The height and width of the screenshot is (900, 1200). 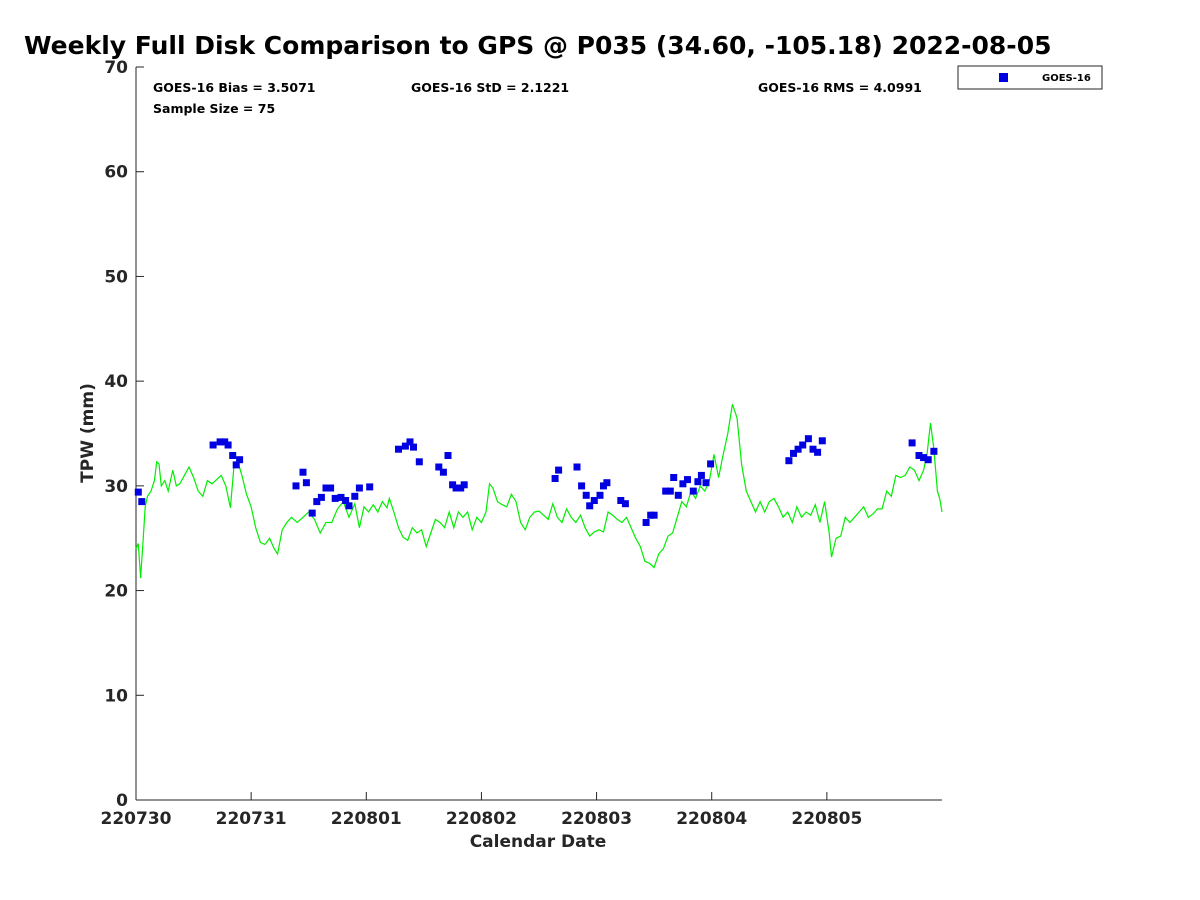 What do you see at coordinates (481, 819) in the screenshot?
I see `x-tick-label: 220802` at bounding box center [481, 819].